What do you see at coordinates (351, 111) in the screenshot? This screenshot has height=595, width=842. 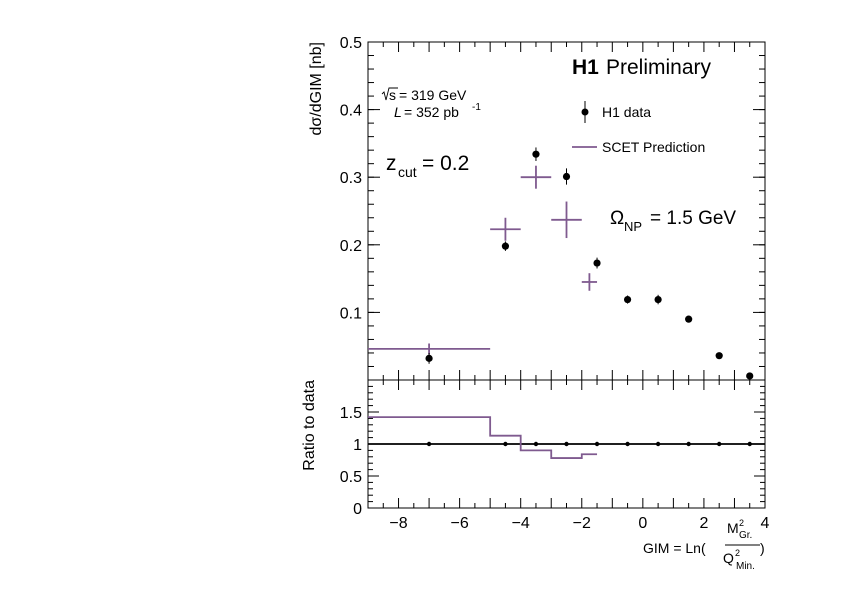 I see `main-y-tick-label: 0.4` at bounding box center [351, 111].